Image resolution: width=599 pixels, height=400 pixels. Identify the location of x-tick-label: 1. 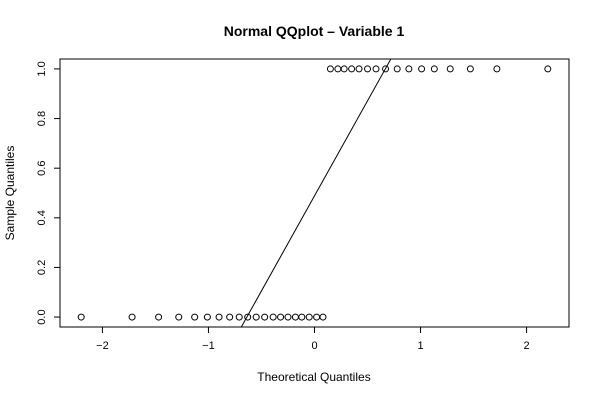
(420, 346).